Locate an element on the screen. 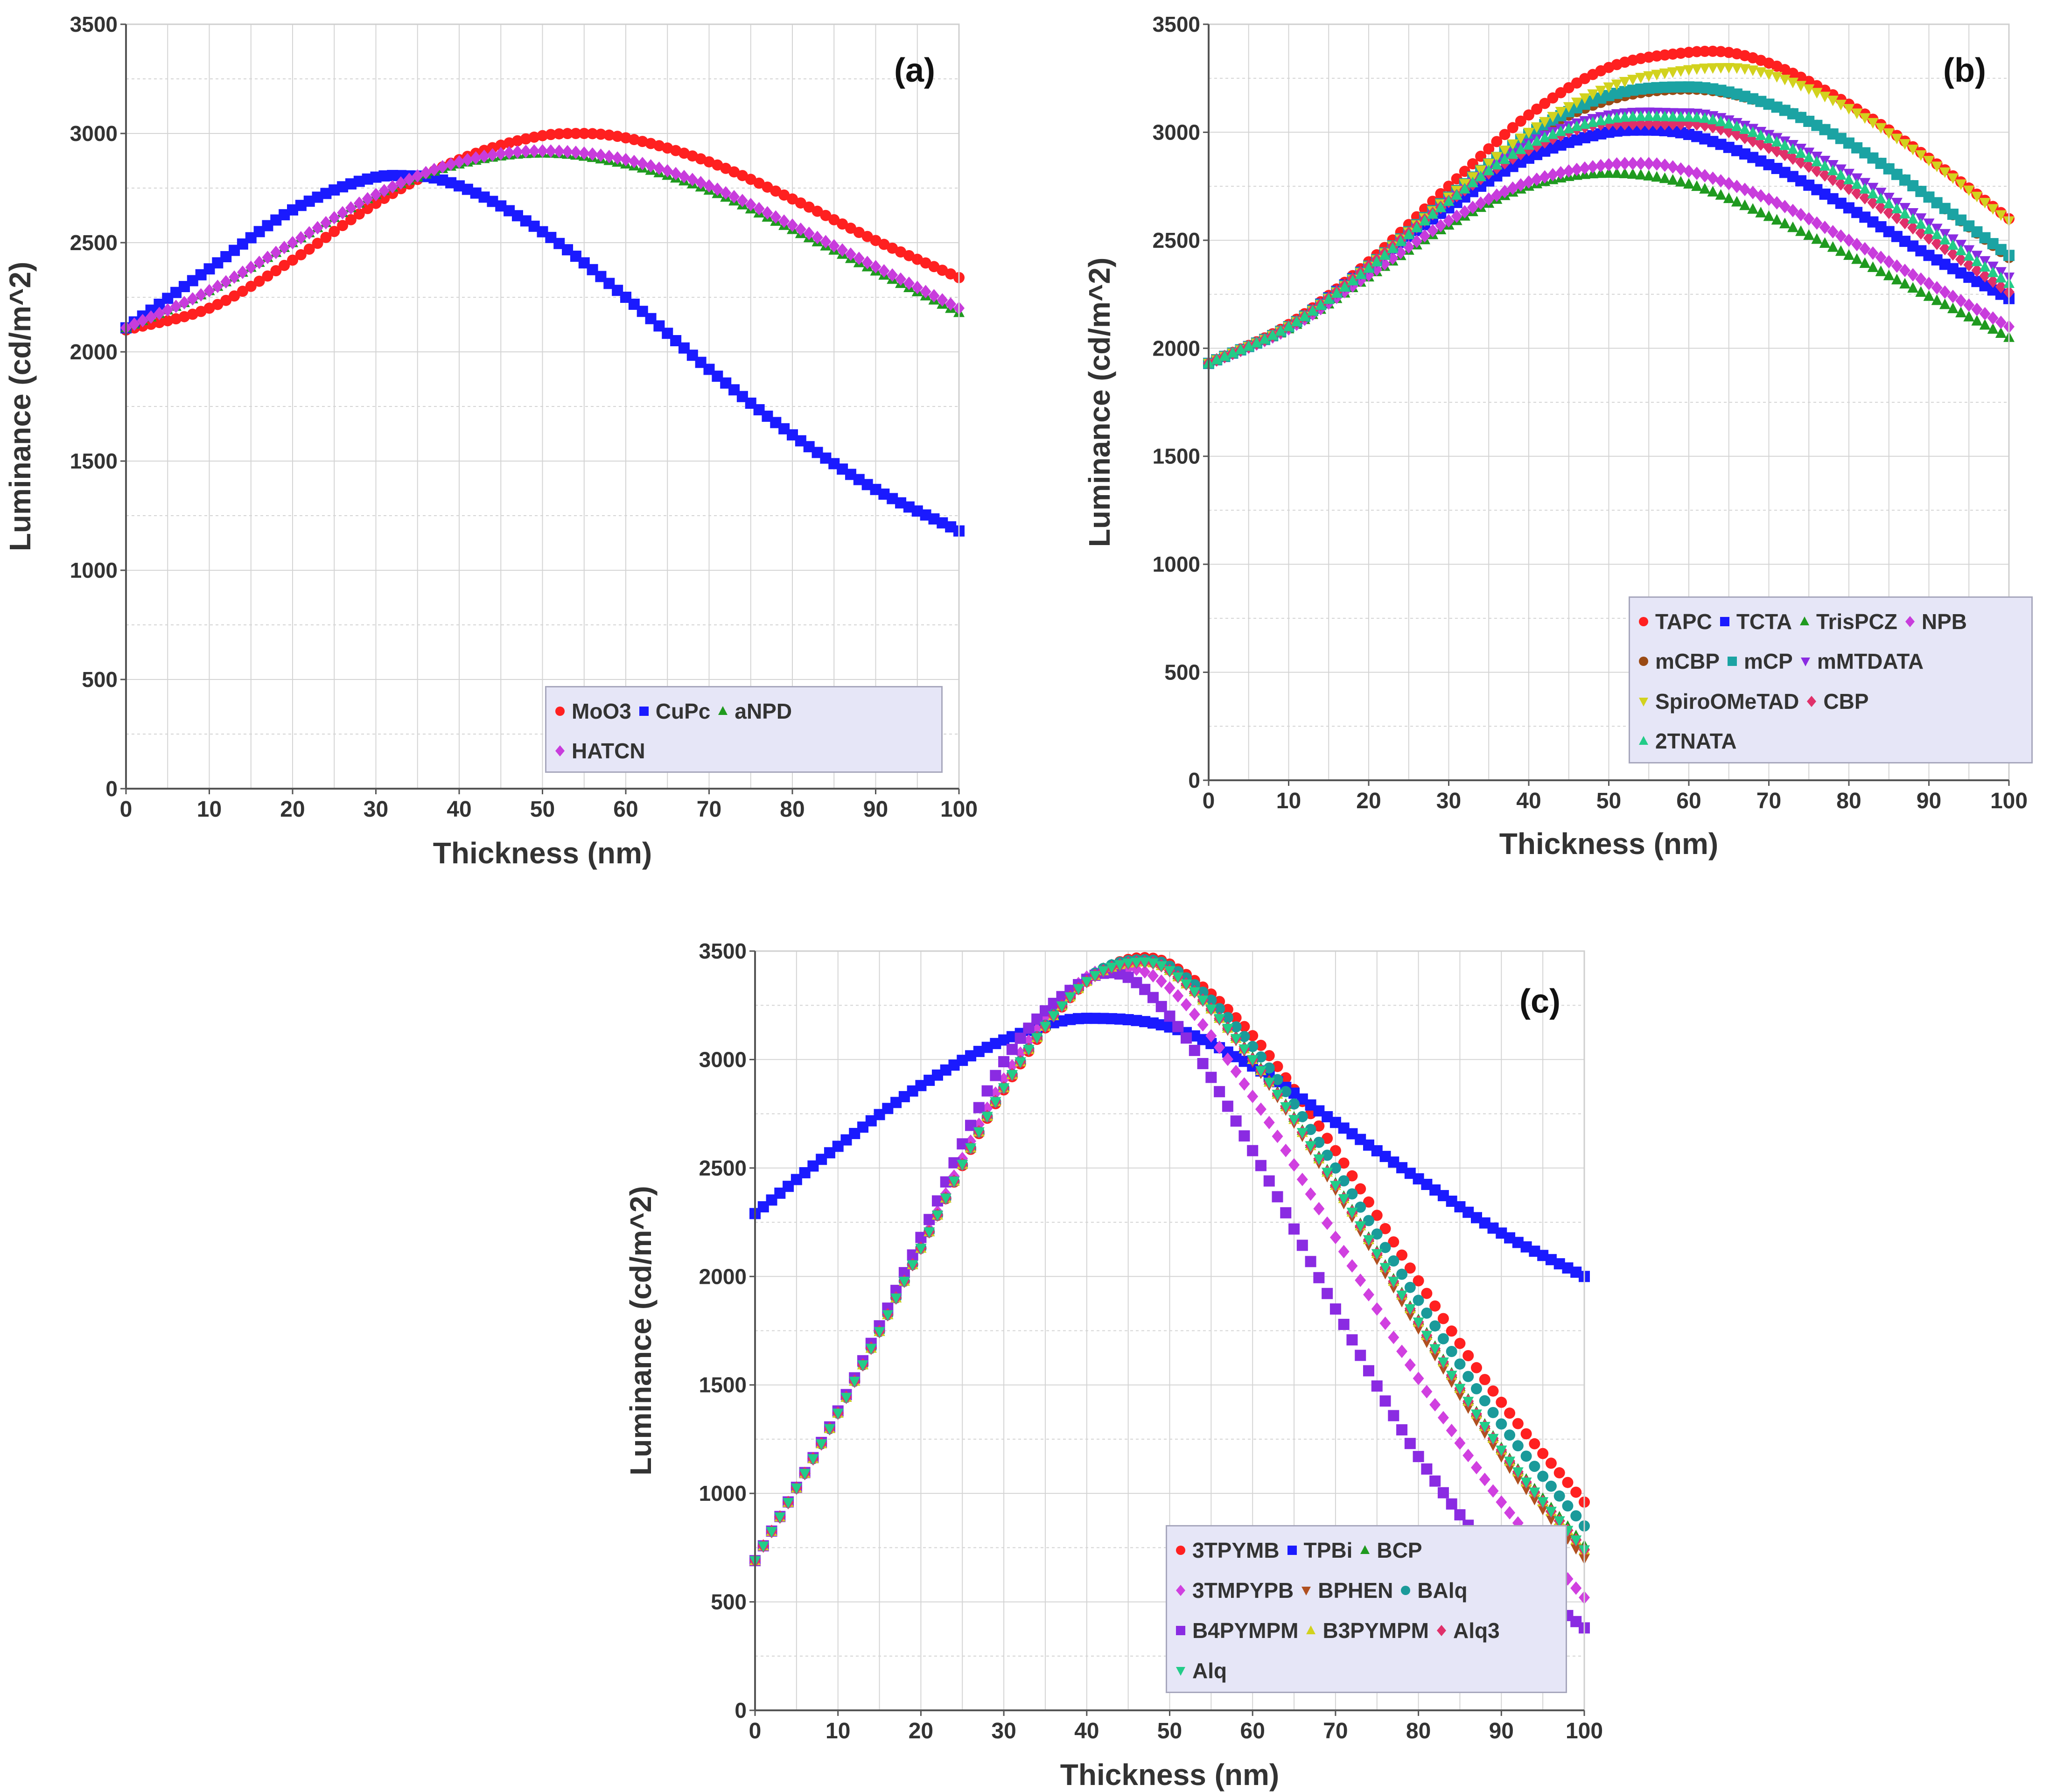  legend-row: 3TMPYPB BPHEN BAlq is located at coordinates (1323, 1590).